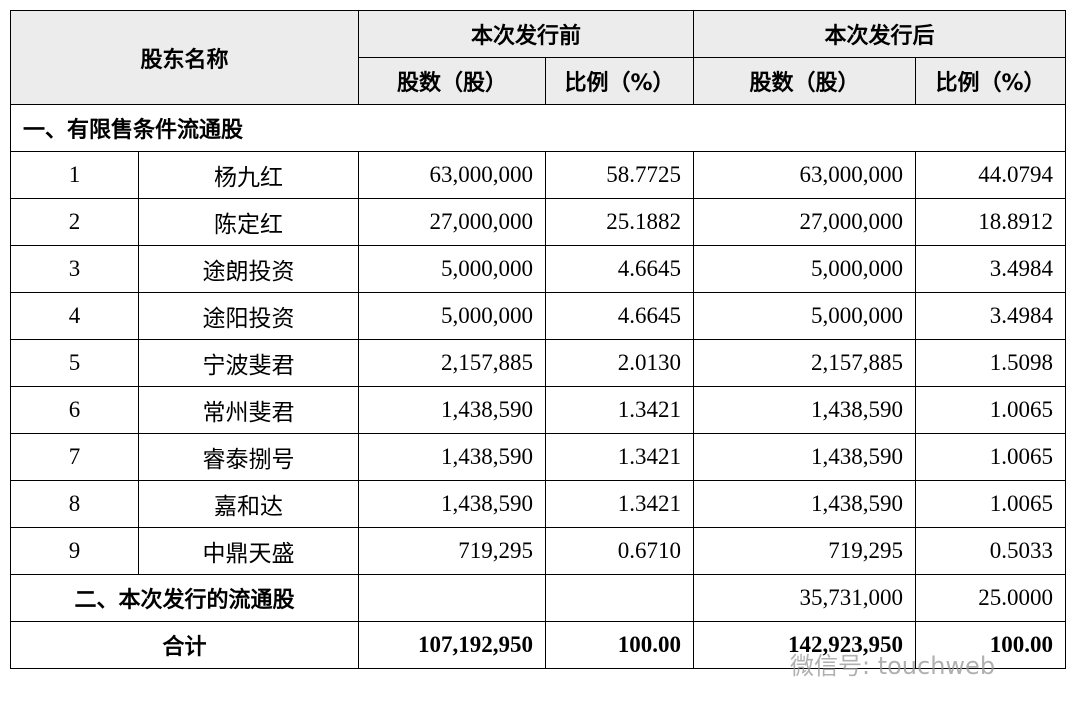  I want to click on data-row: 8 嘉和达 1,438,590 1.3421 1,438,590 1.0065, so click(538, 504).